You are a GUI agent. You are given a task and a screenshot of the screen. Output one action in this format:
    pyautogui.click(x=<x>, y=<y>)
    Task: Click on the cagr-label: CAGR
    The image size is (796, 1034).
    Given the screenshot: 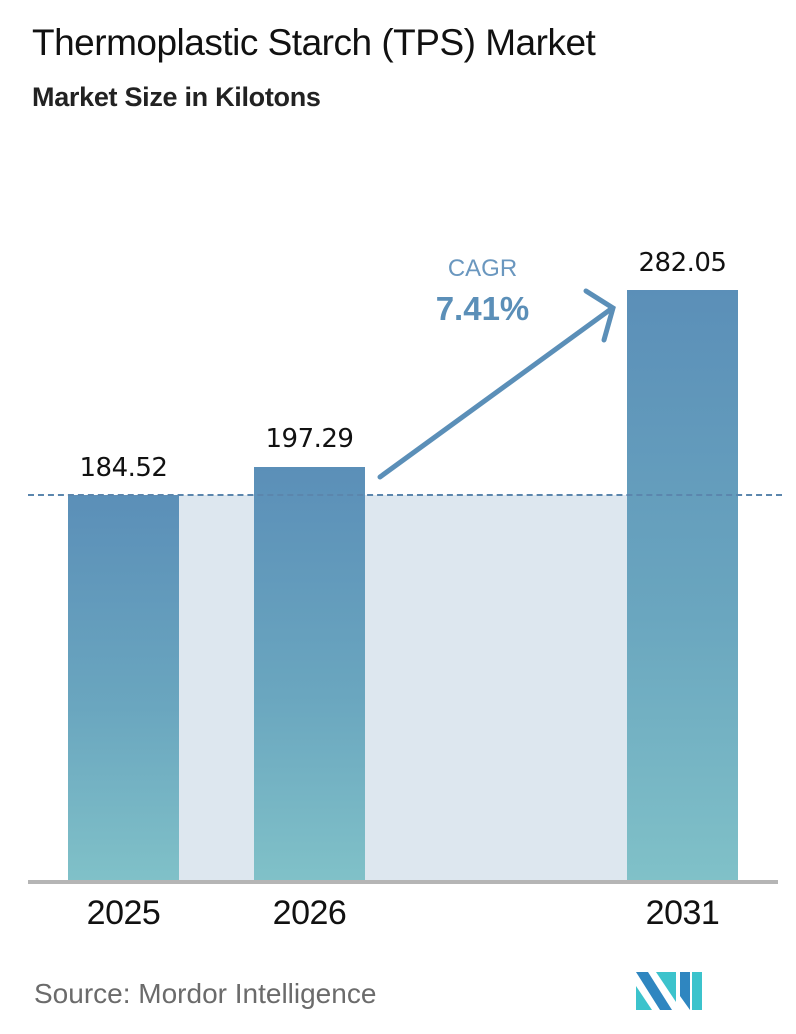 What is the action you would take?
    pyautogui.click(x=482, y=268)
    